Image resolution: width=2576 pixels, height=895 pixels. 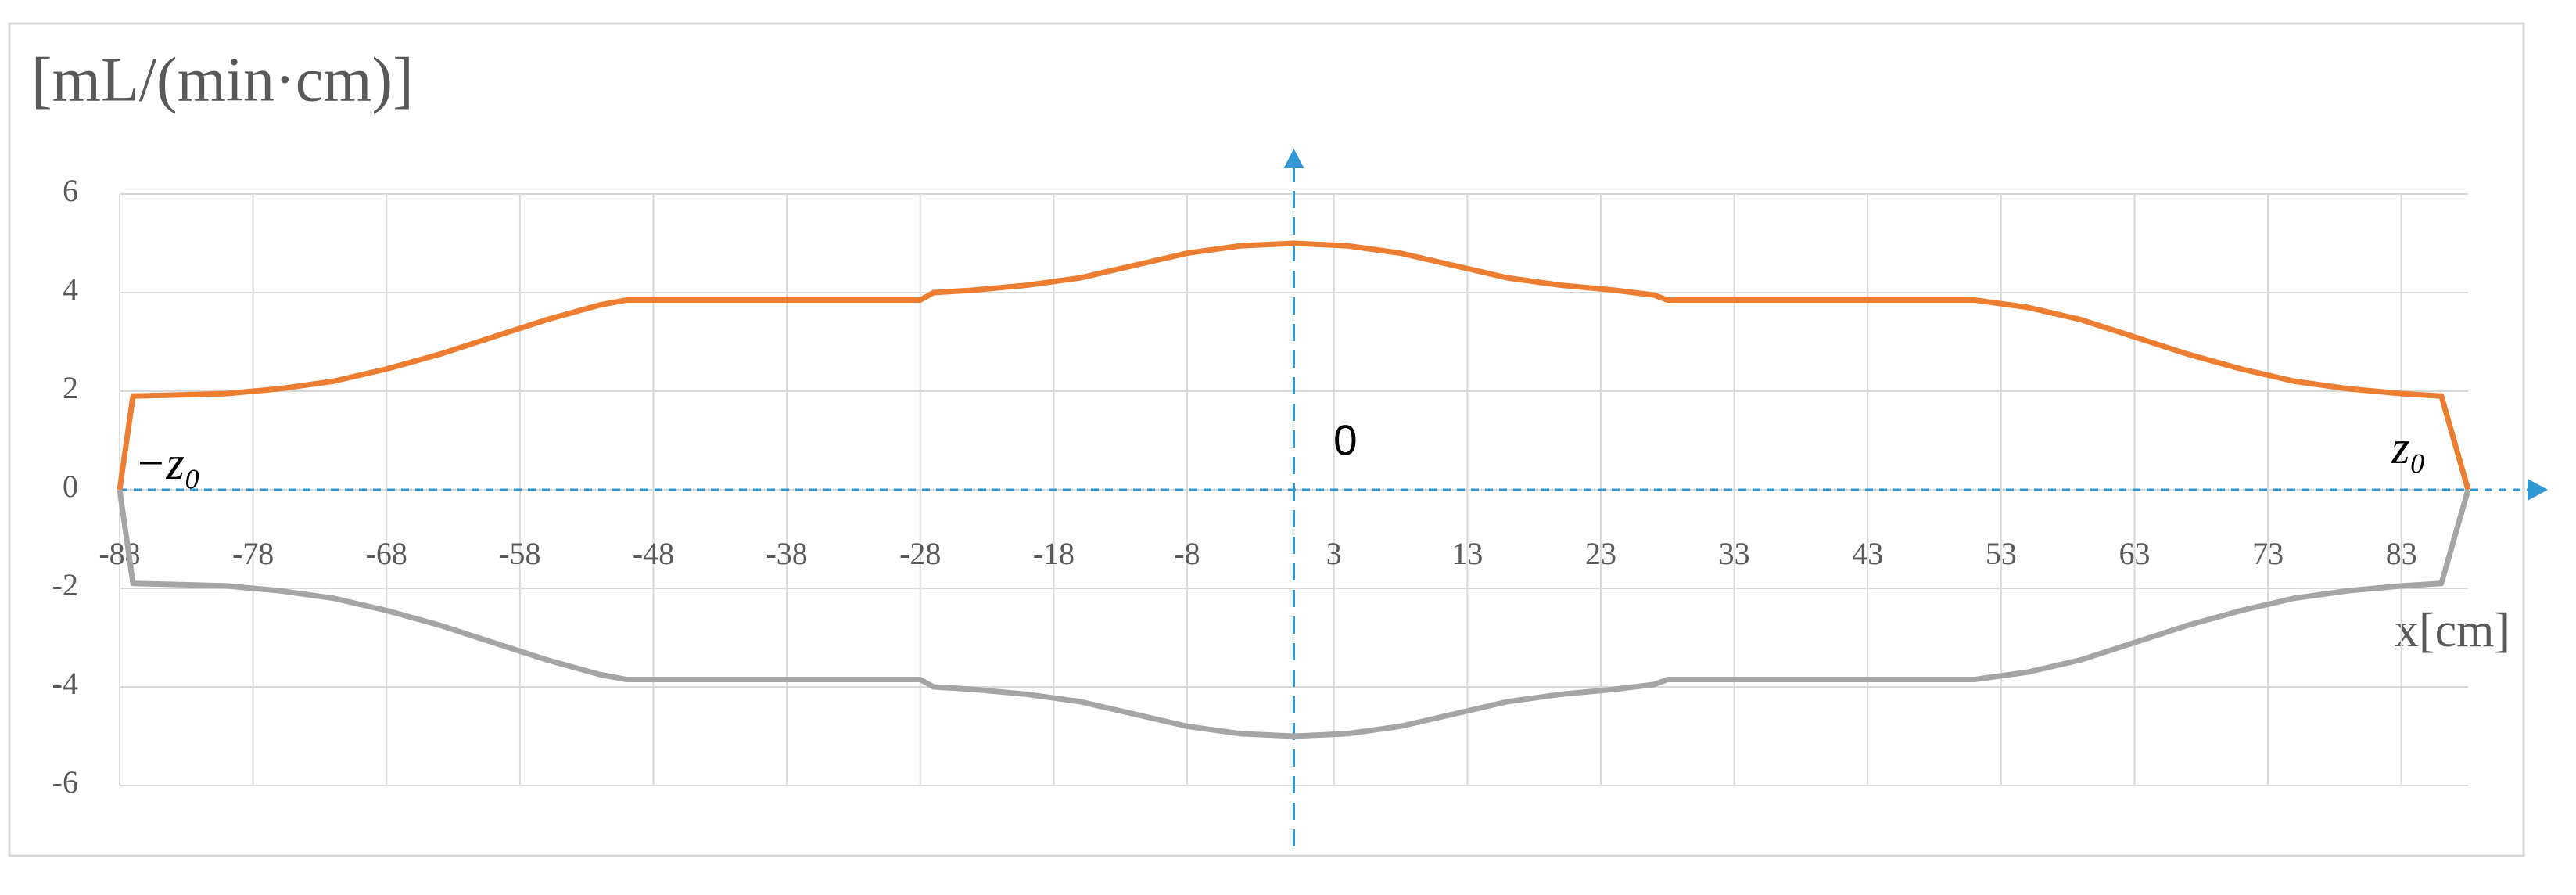 What do you see at coordinates (70, 387) in the screenshot?
I see `y-tick-label: 2` at bounding box center [70, 387].